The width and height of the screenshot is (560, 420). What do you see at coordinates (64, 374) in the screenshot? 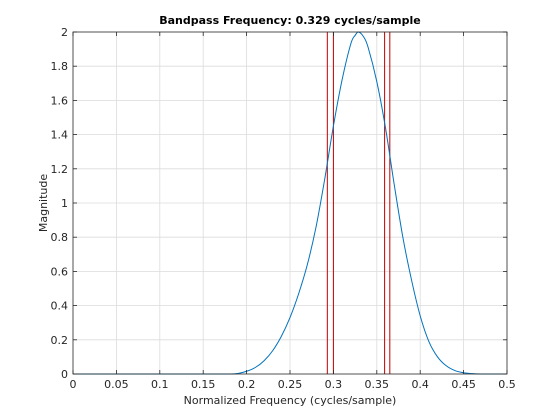
I see `y-tick-label-0: 0` at bounding box center [64, 374].